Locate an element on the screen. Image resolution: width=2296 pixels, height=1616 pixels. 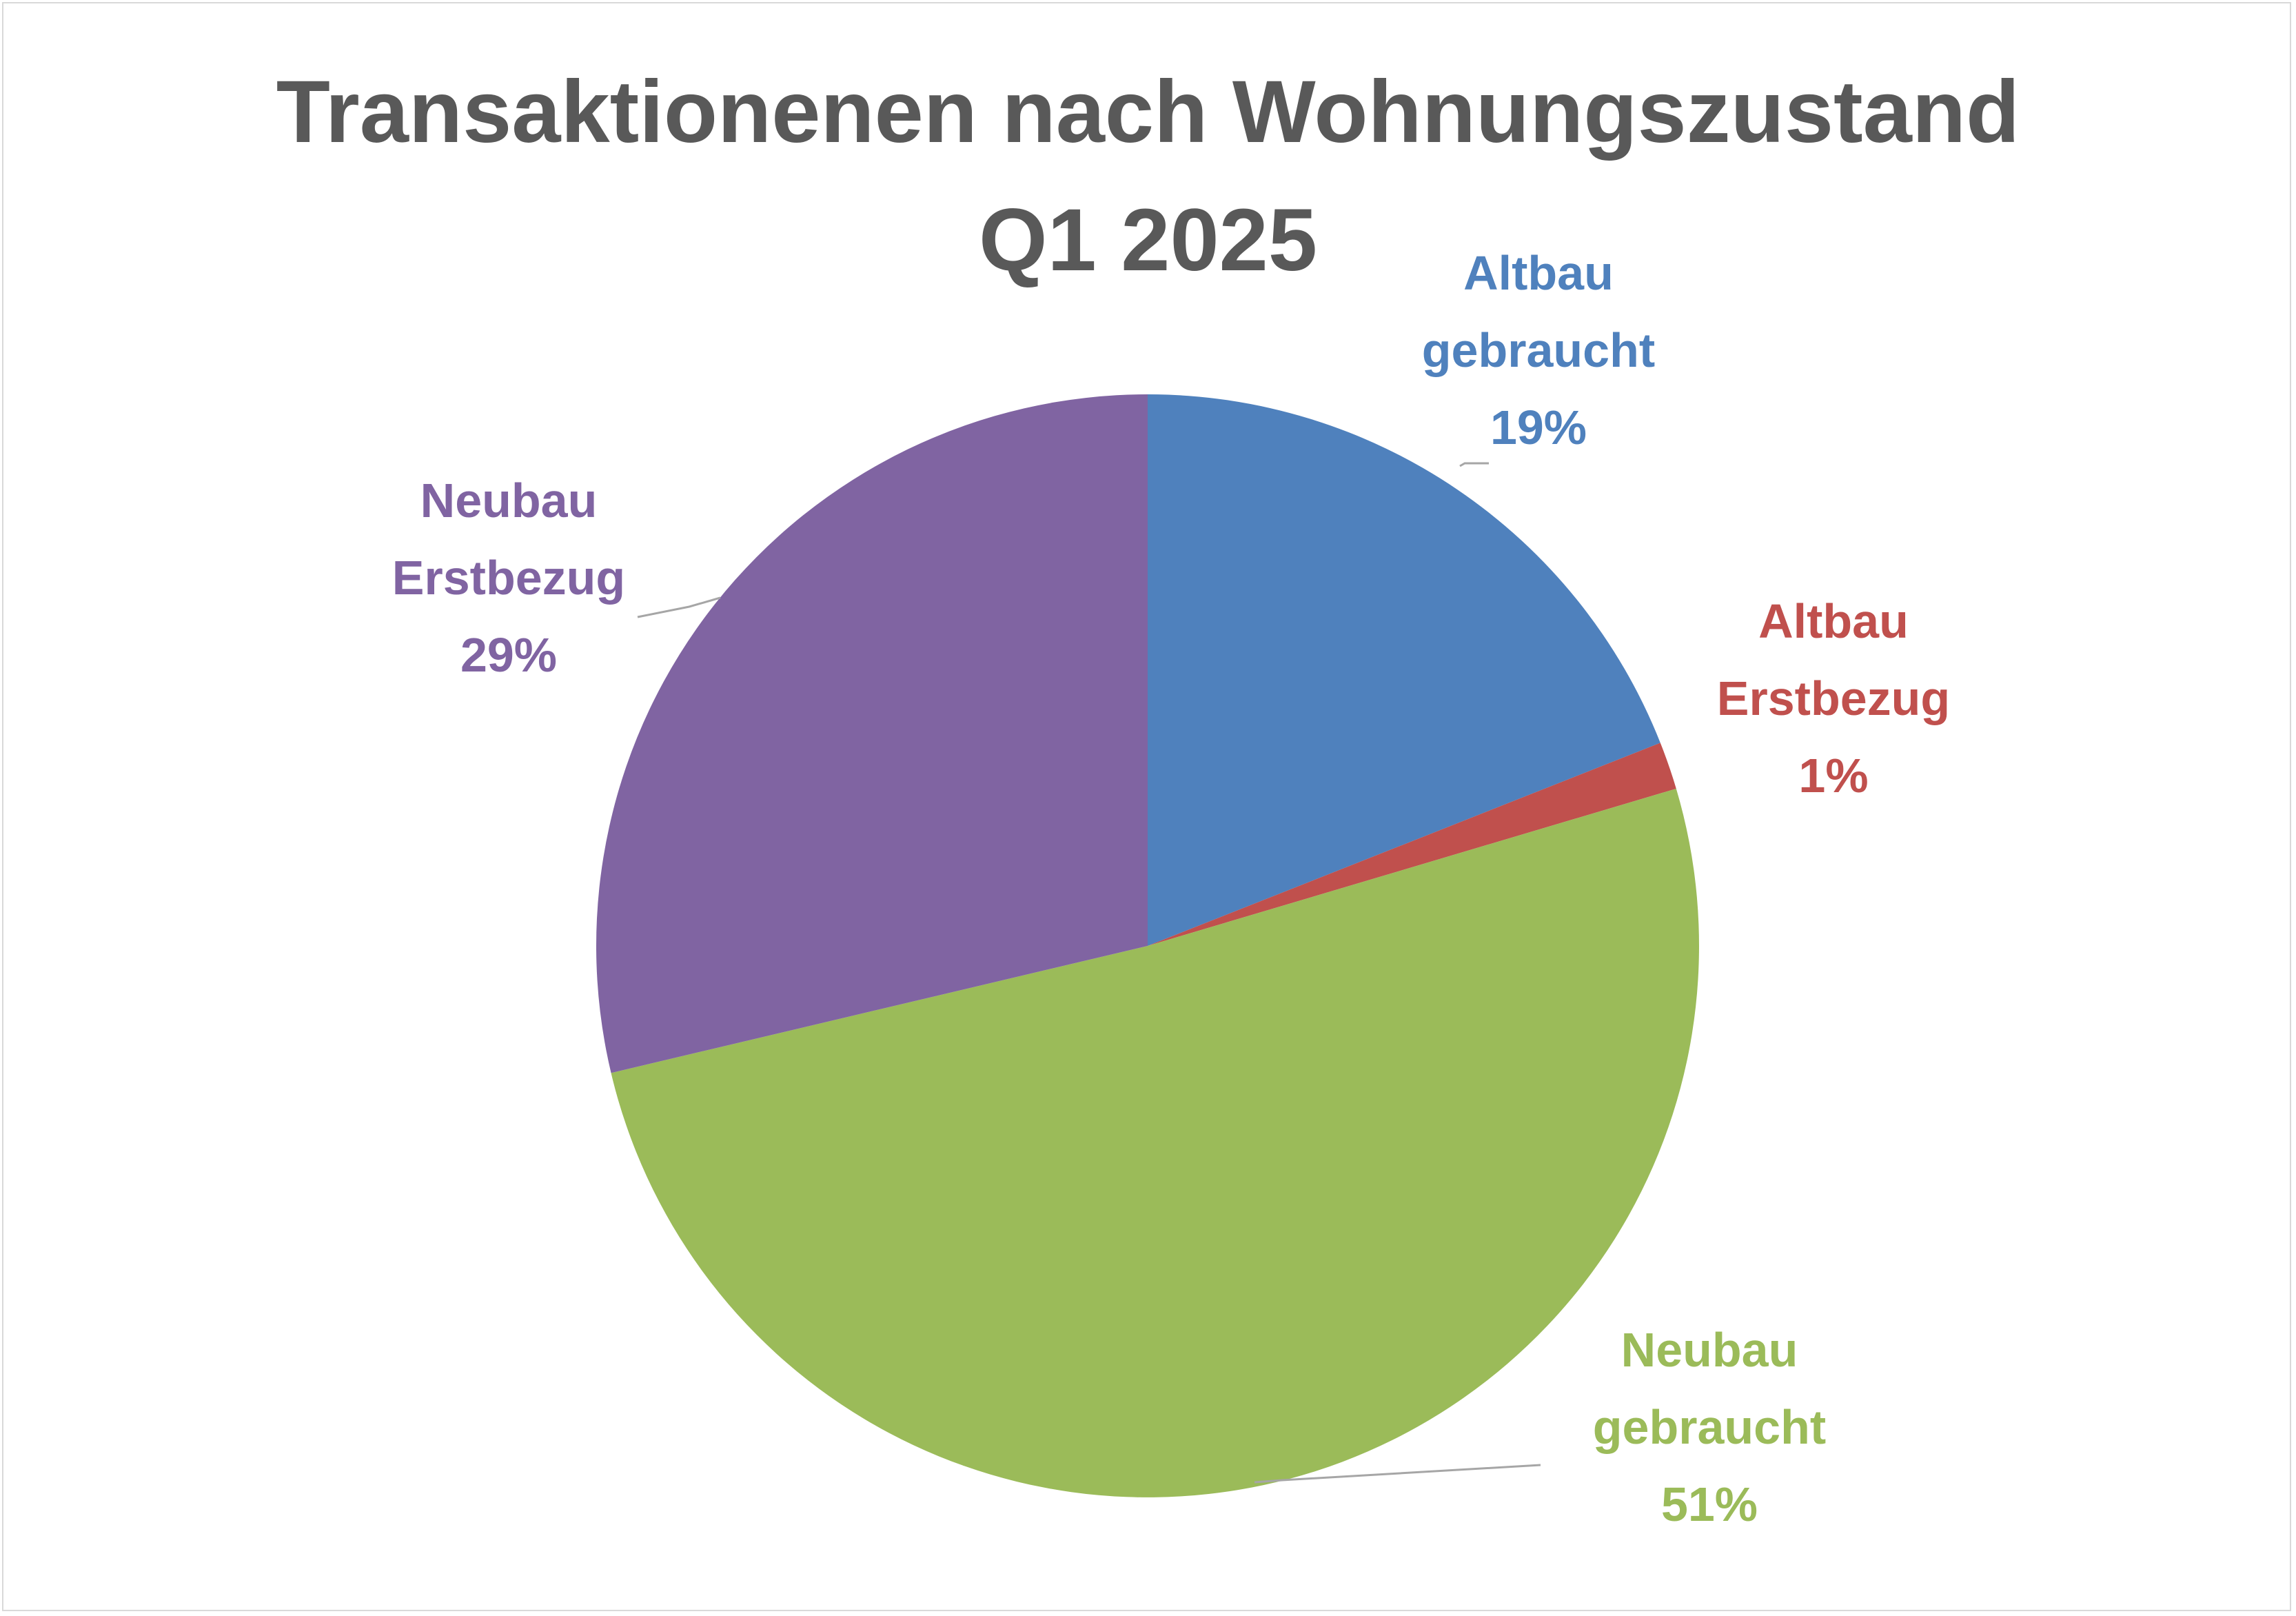
leader-line-neubau-gebraucht is located at coordinates (1397, 1474).